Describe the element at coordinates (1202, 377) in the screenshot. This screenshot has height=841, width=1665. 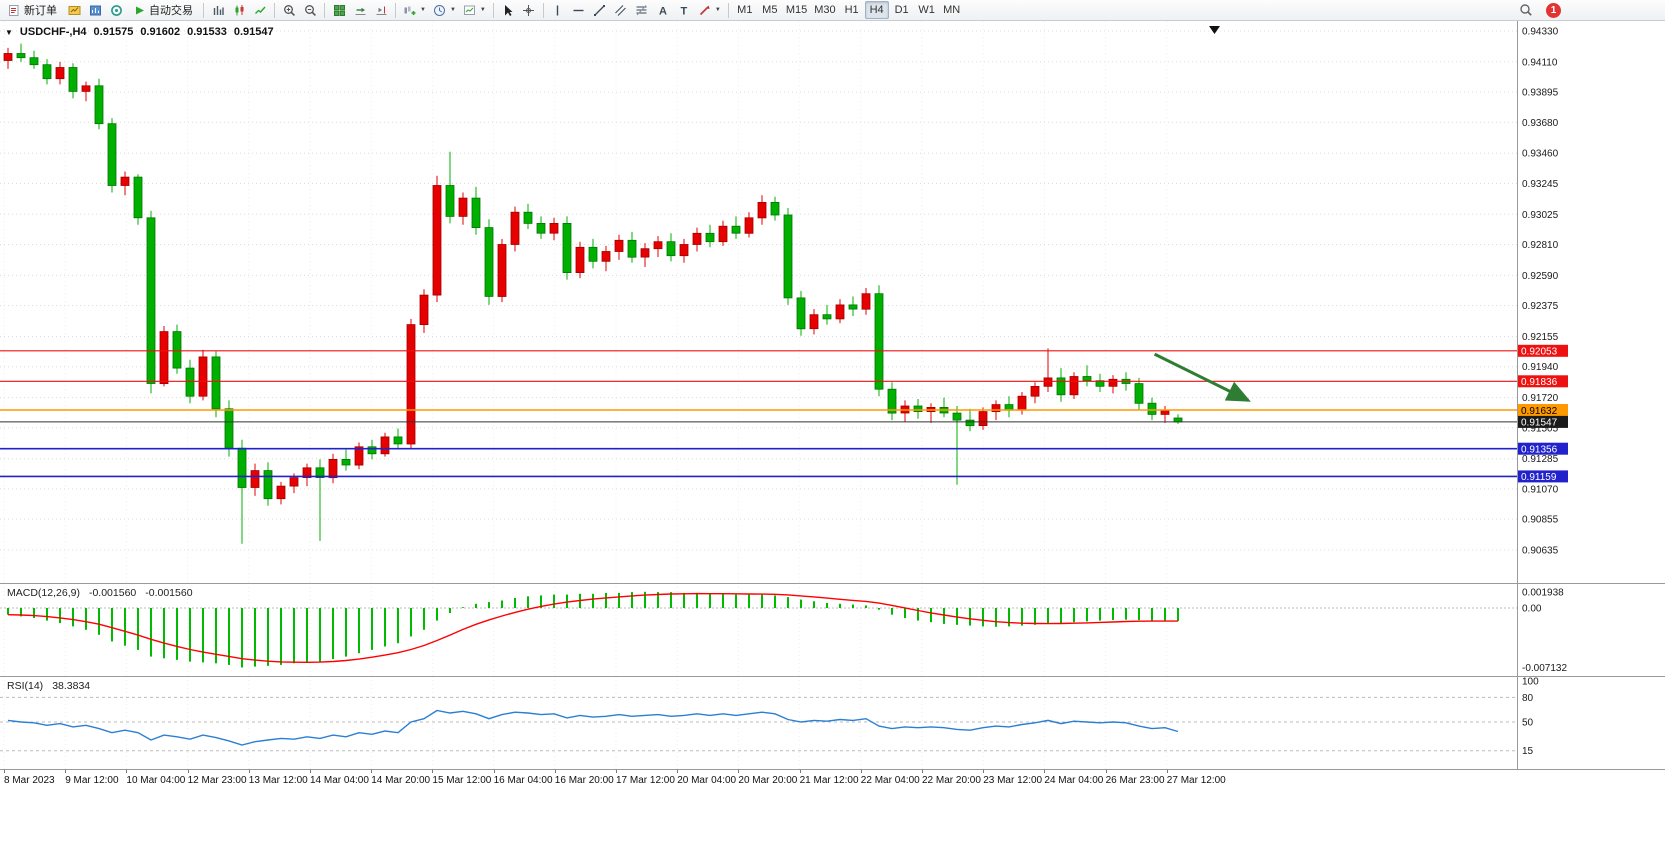
I see `trend-arrow-annotation` at that location.